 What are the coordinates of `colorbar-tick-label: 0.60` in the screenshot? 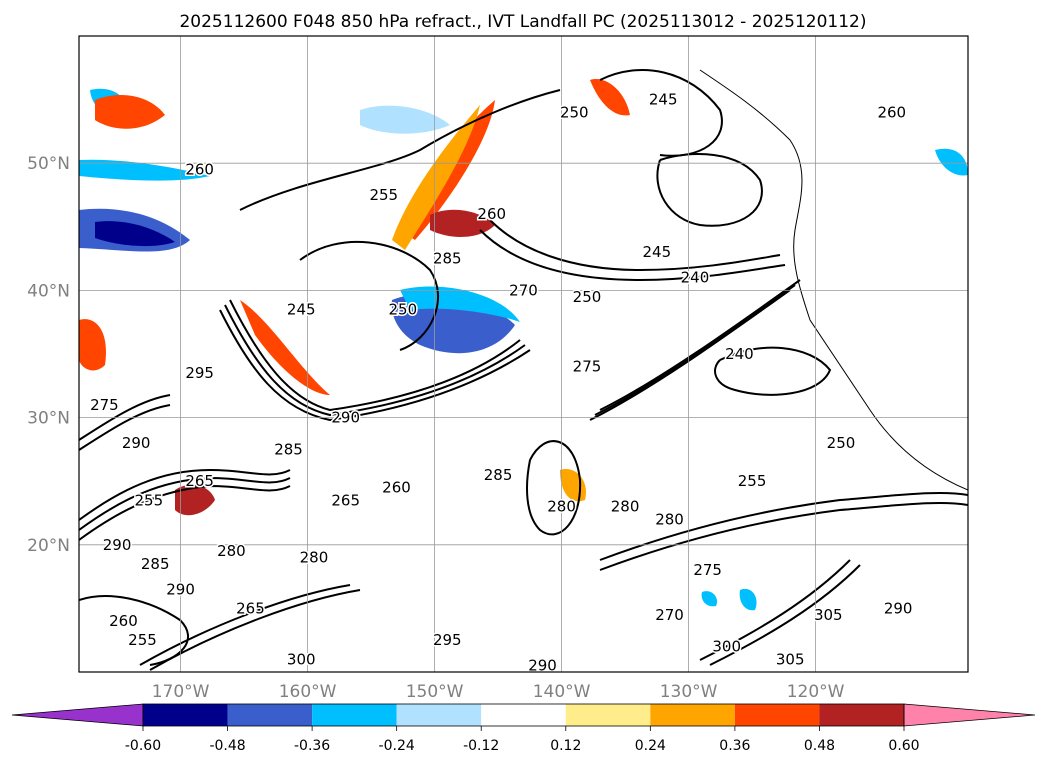 It's located at (903, 746).